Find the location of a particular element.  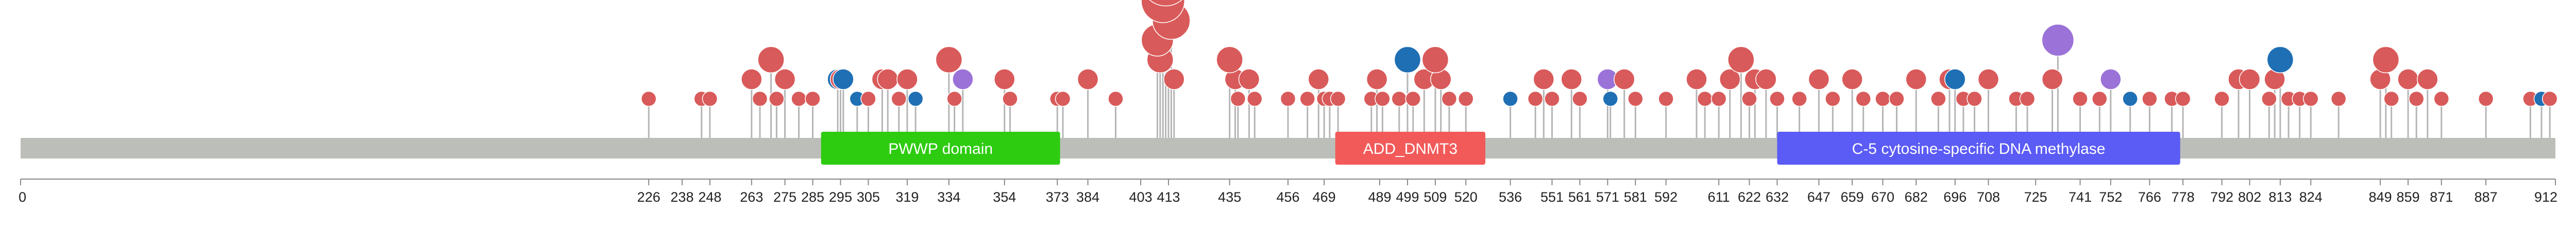

x-tick-label: 592 is located at coordinates (1665, 197).